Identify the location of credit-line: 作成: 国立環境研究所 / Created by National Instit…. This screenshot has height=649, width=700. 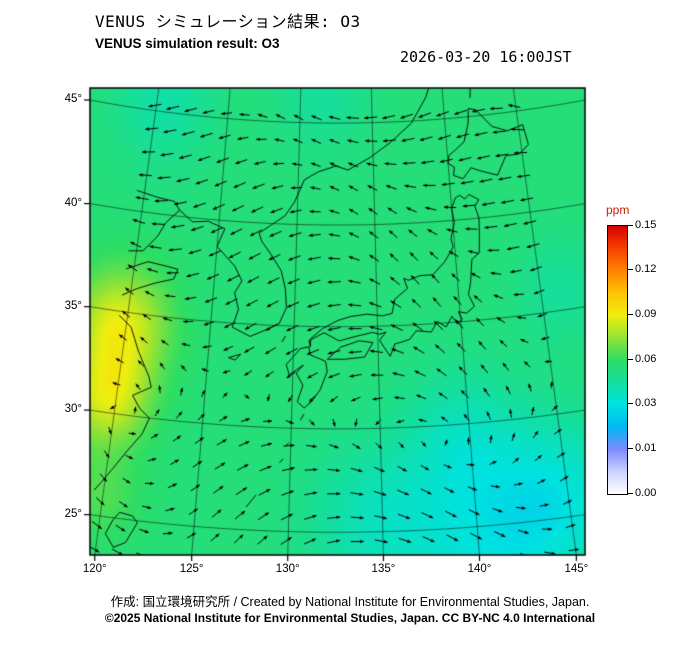
(350, 602).